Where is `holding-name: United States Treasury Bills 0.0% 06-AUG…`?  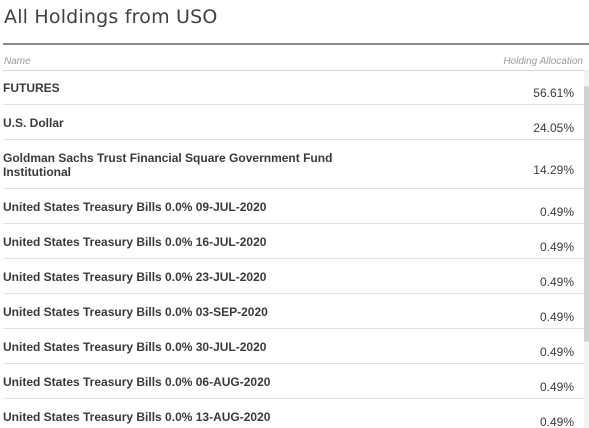 holding-name: United States Treasury Bills 0.0% 06-AUG… is located at coordinates (137, 382).